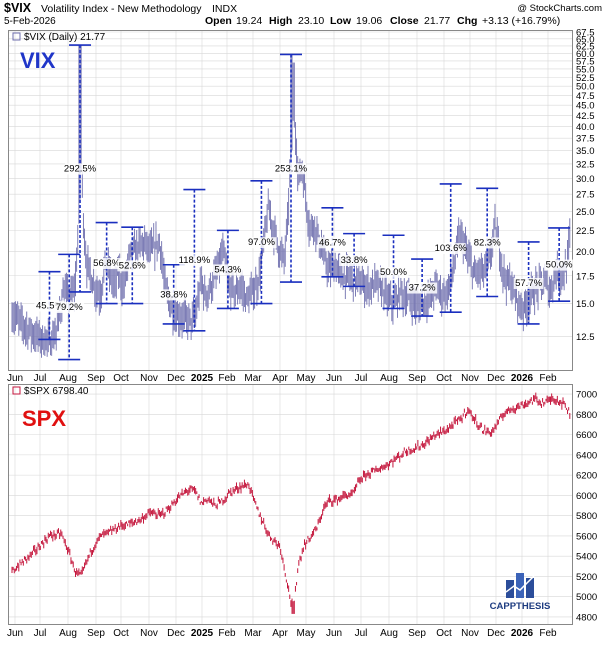  What do you see at coordinates (404, 21) in the screenshot?
I see `close-label: Close` at bounding box center [404, 21].